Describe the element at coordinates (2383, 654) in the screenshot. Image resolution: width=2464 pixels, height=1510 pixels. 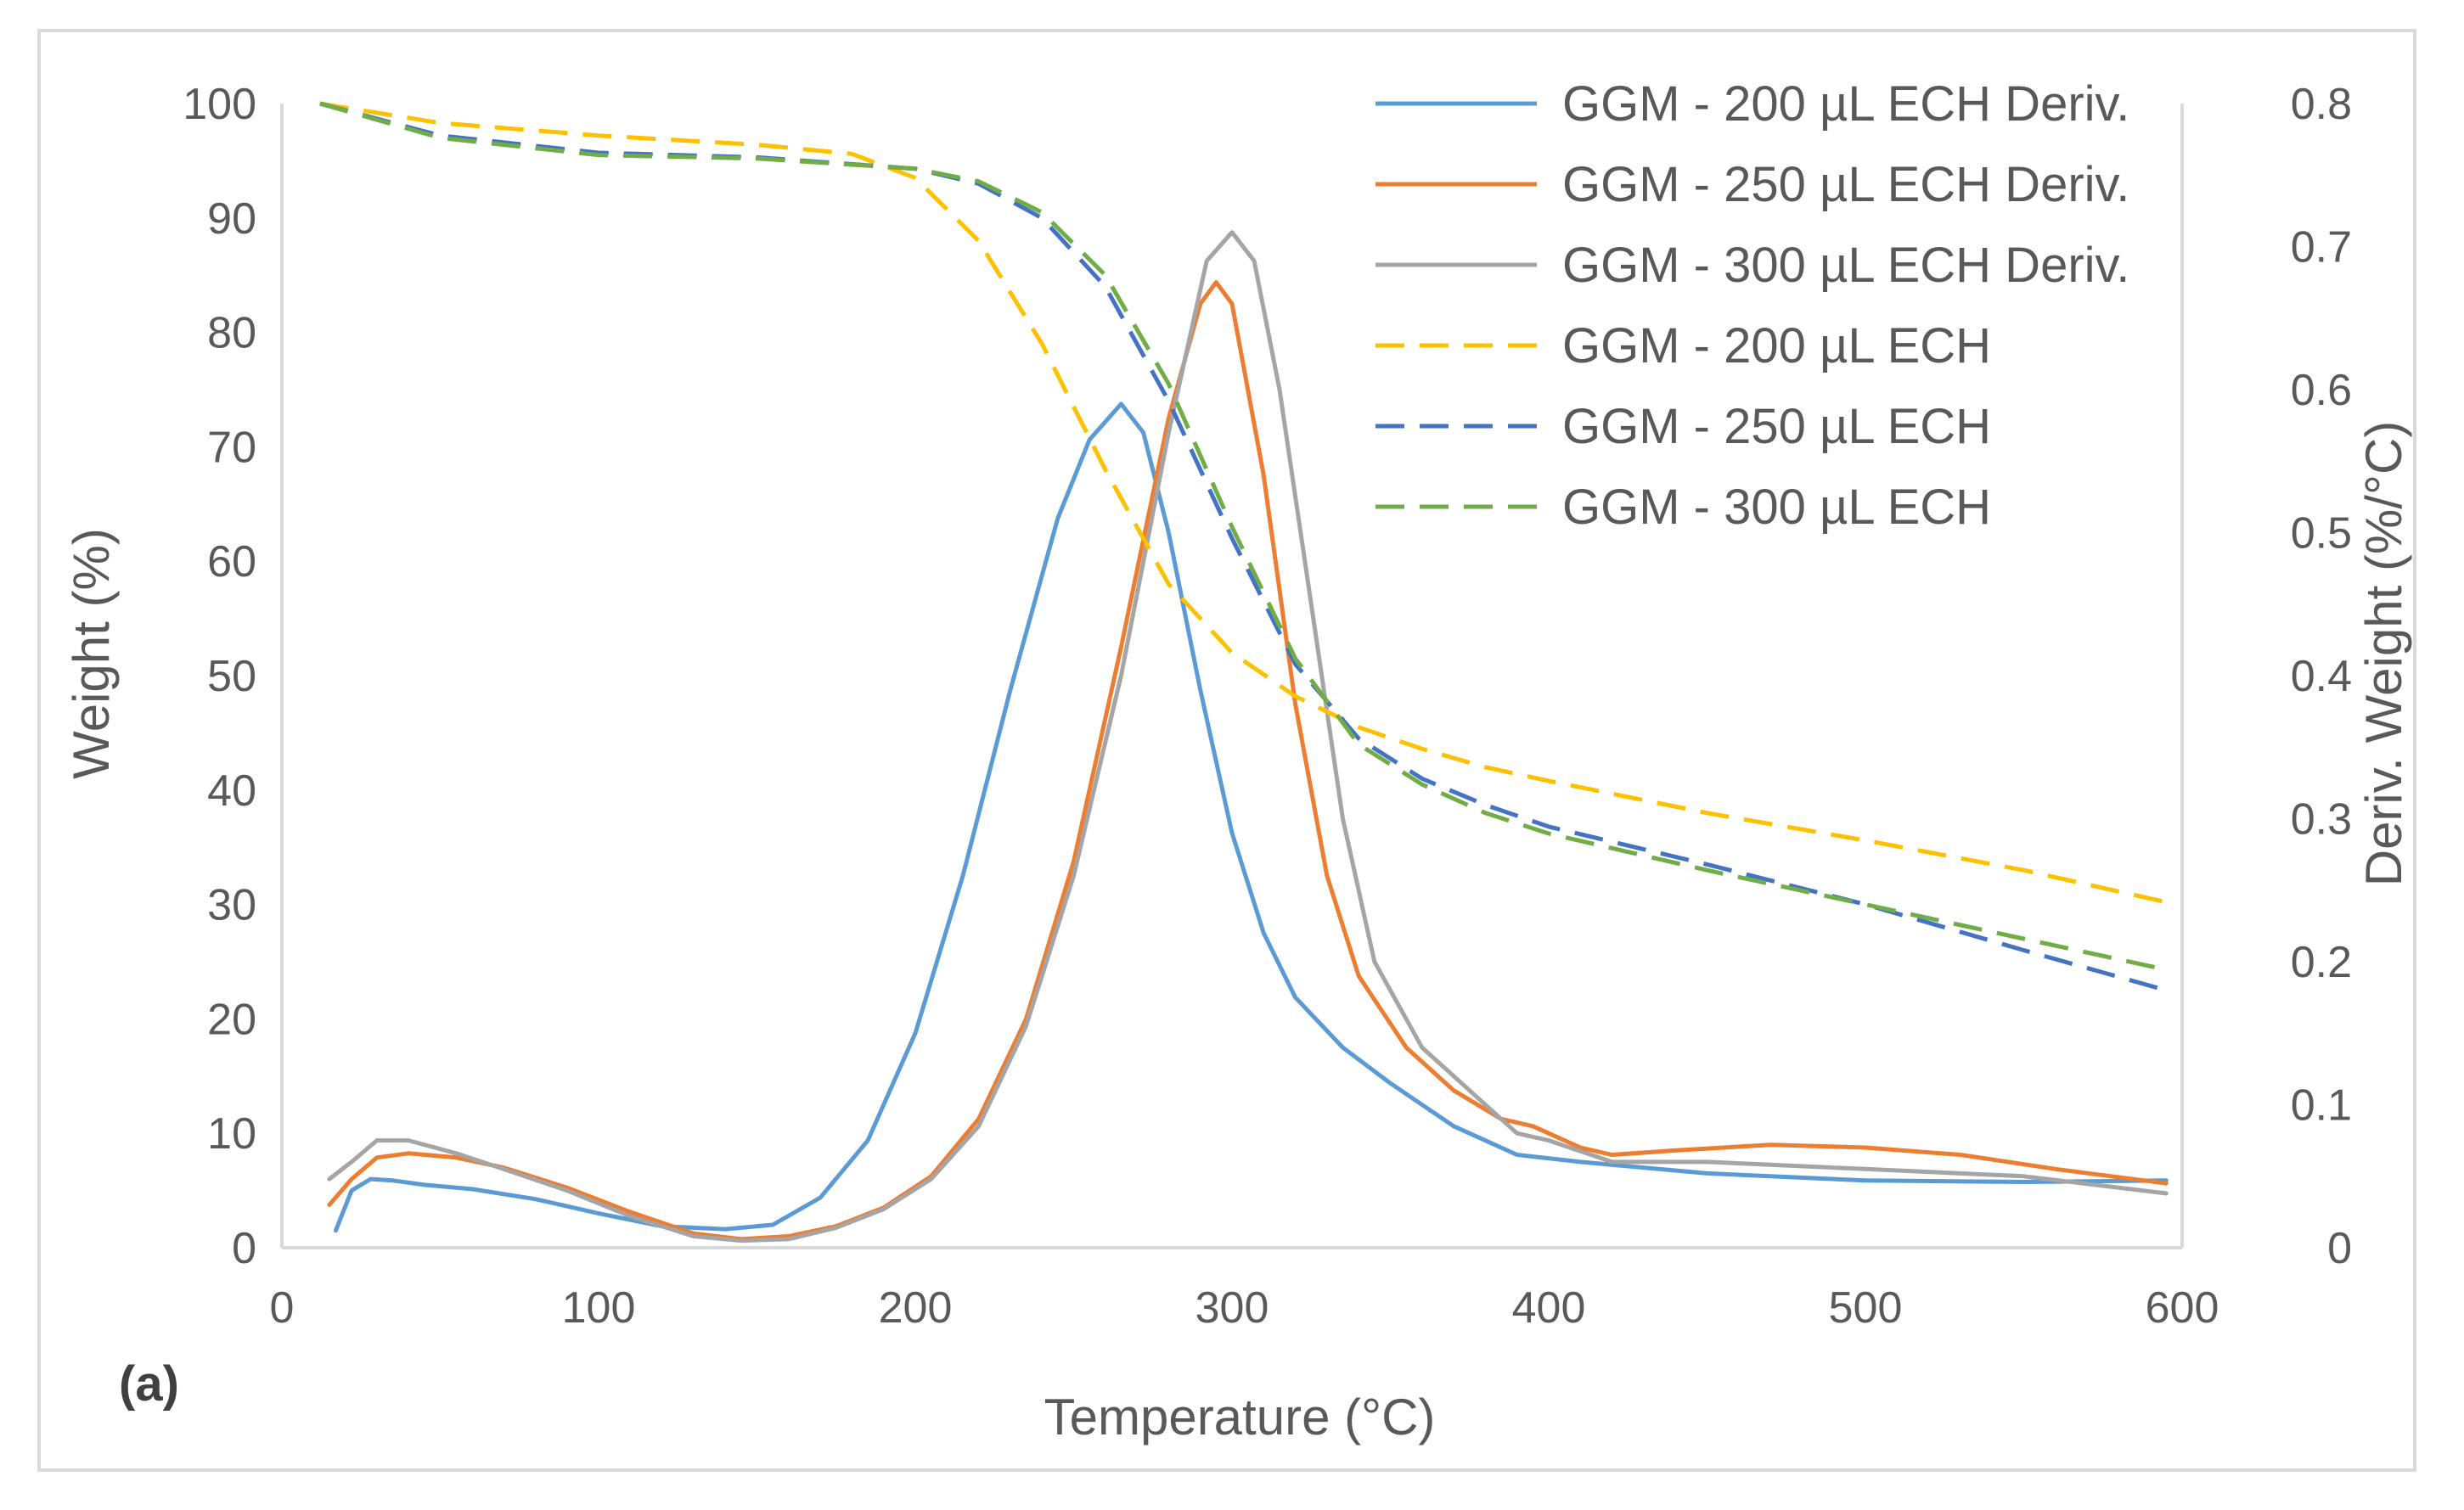
I see `y2-axis-title: Deriv. Weight (%/°C)` at that location.